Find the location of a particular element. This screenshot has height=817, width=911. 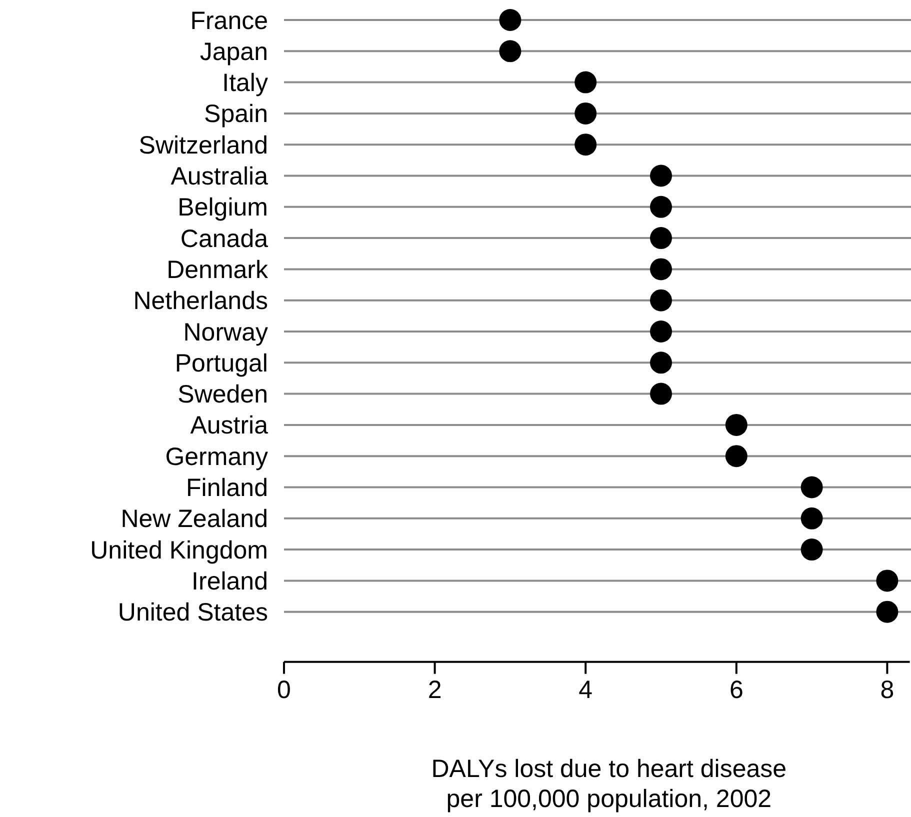

x-tick-label: 8 is located at coordinates (887, 690).